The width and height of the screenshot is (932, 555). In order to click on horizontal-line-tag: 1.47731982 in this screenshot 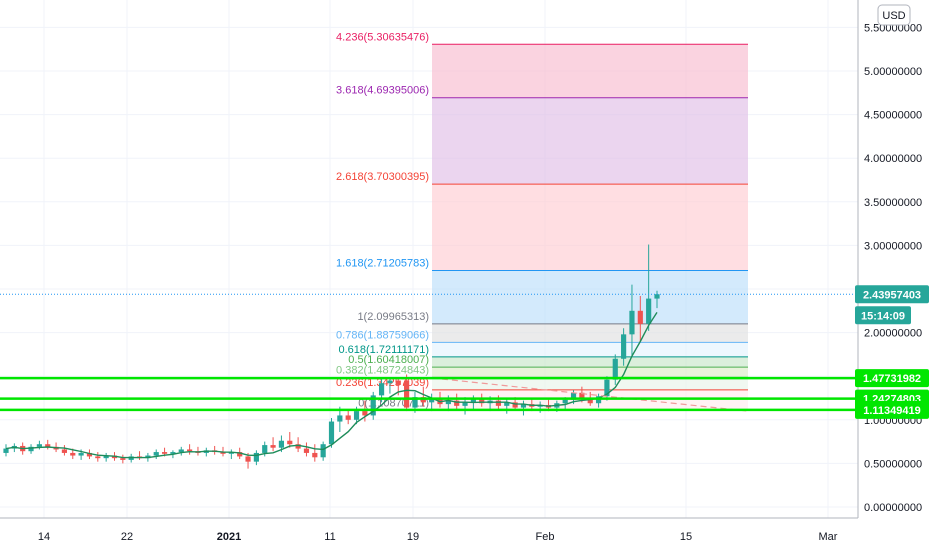, I will do `click(892, 378)`.